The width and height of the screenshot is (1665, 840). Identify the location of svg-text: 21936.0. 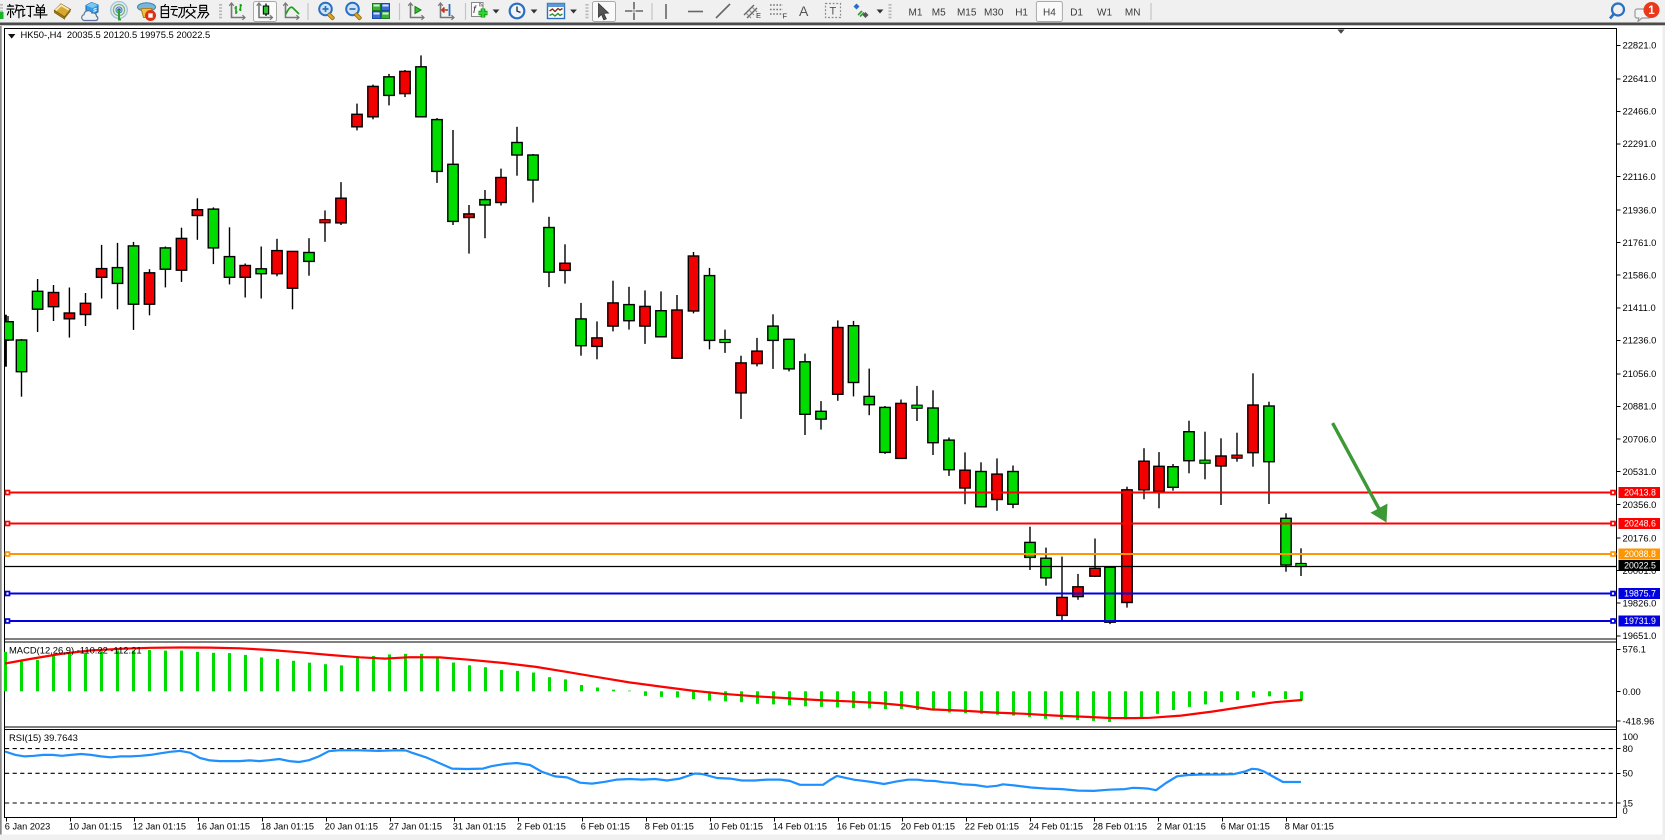
(1640, 209).